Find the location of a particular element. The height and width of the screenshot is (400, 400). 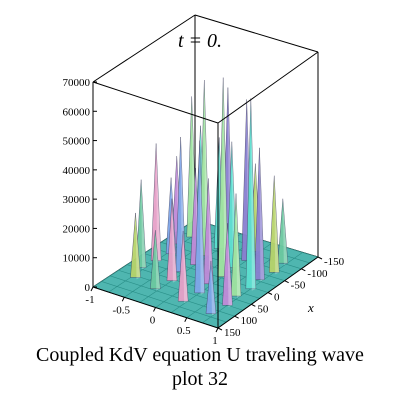

x-tick-label: 100 is located at coordinates (249, 321).